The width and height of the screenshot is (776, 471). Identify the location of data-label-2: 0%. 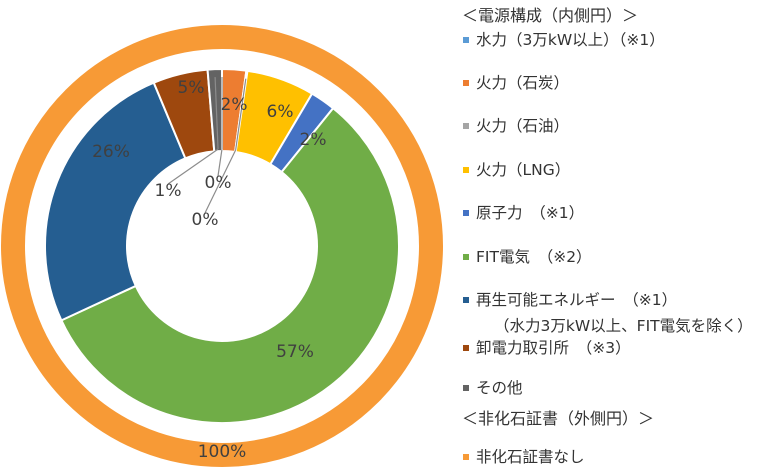
(205, 220).